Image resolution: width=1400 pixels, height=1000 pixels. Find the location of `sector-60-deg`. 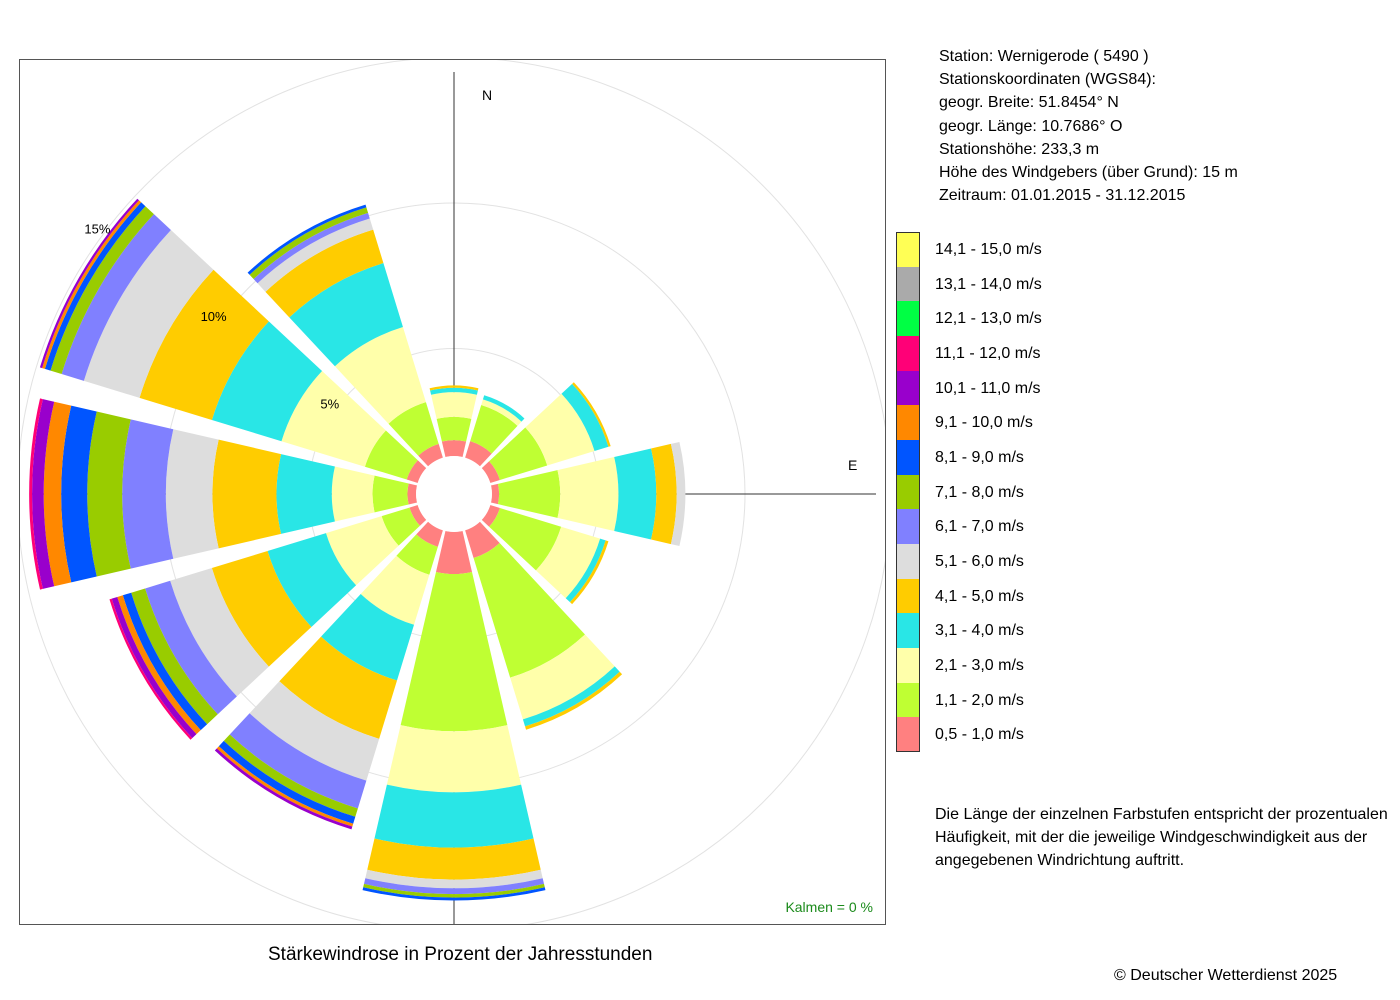

sector-60-deg is located at coordinates (546, 432).